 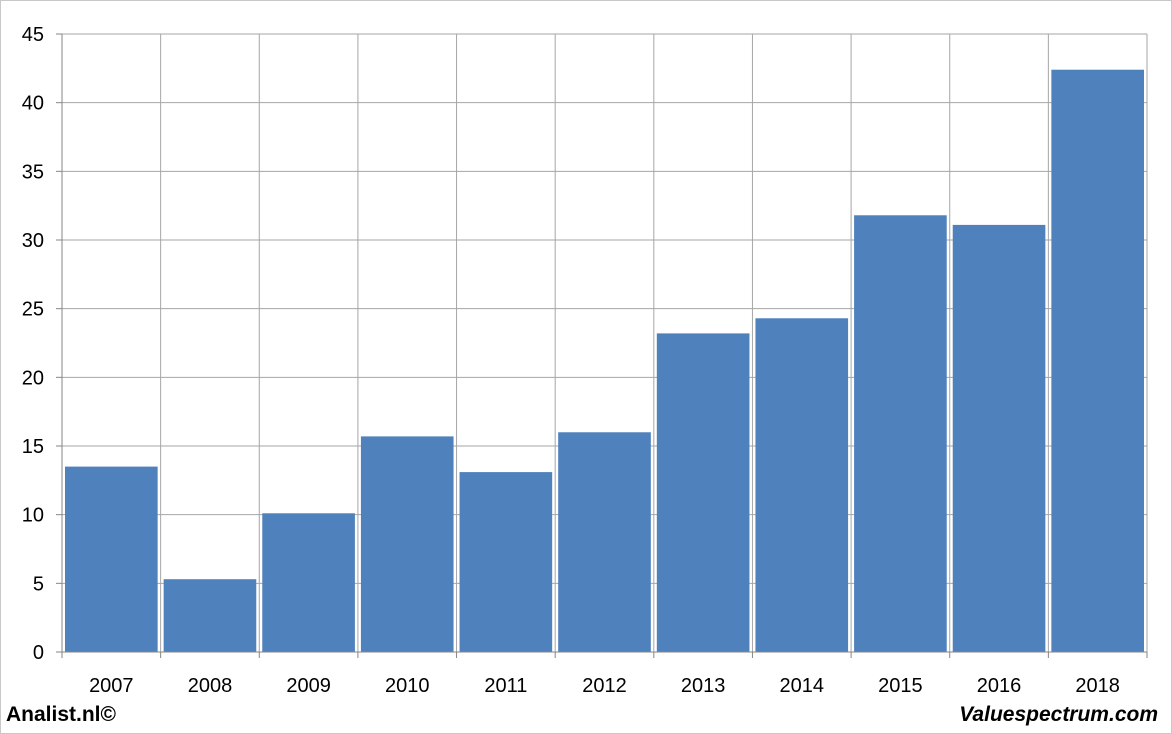 What do you see at coordinates (1097, 360) in the screenshot?
I see `bar-2018` at bounding box center [1097, 360].